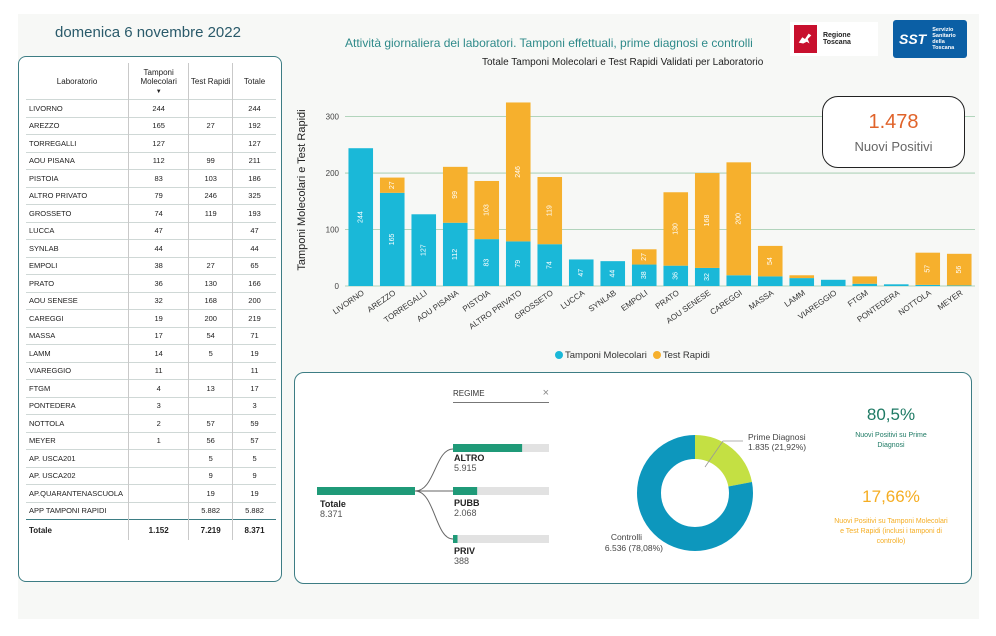 This screenshot has width=996, height=636. I want to click on table-row: VIAREGGIO 11 11, so click(151, 370).